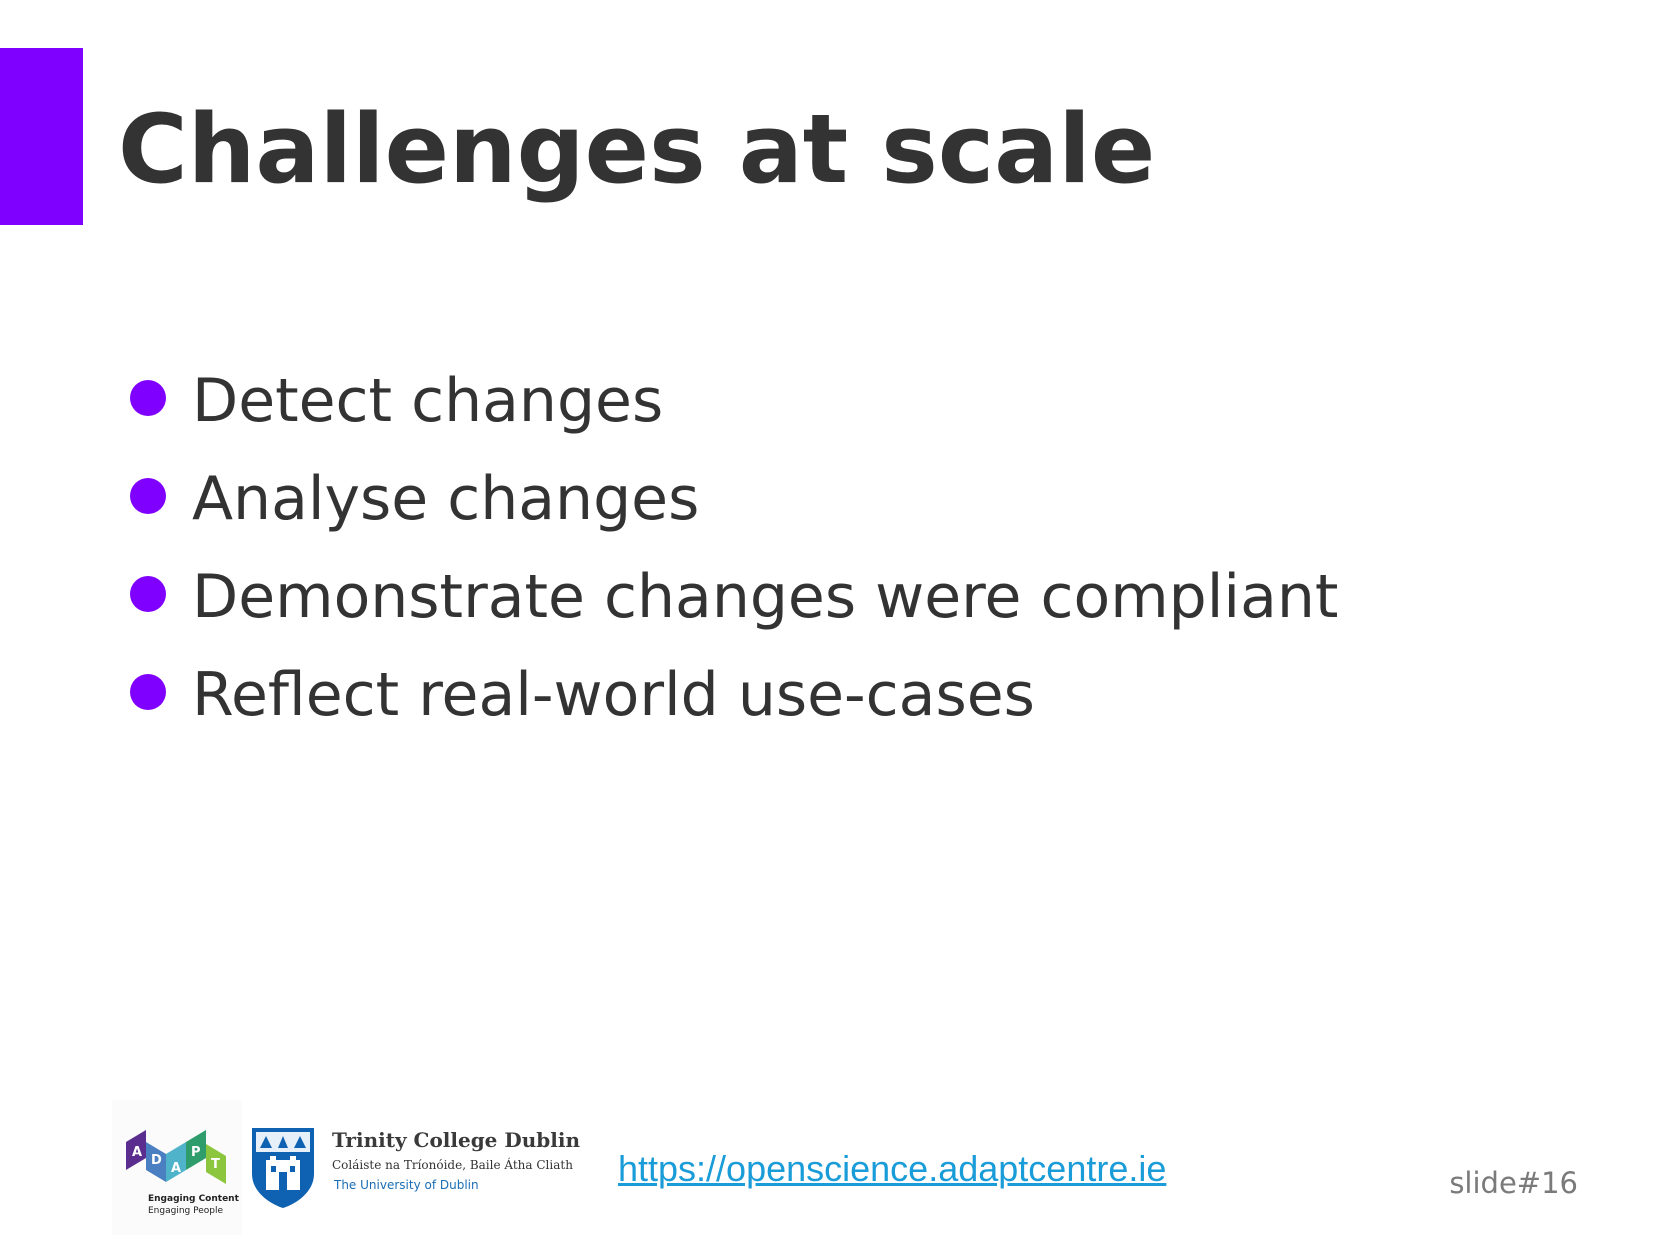 This screenshot has height=1241, width=1654. I want to click on bullet-text: Detect changes, so click(428, 401).